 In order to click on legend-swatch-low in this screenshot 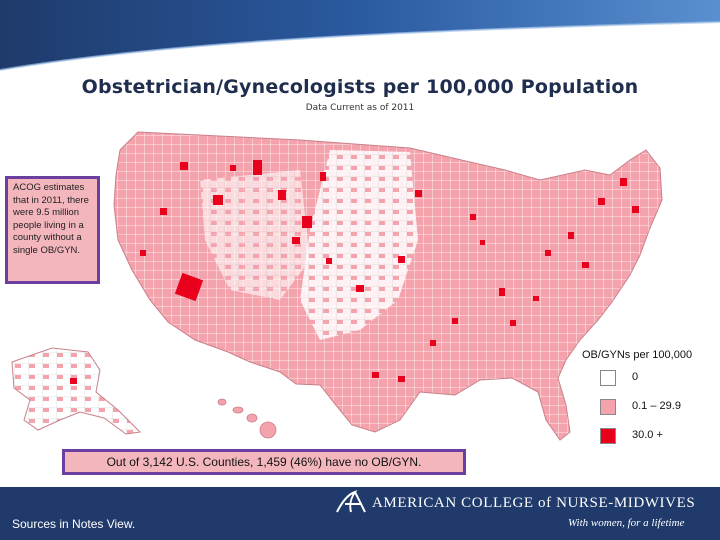, I will do `click(608, 407)`.